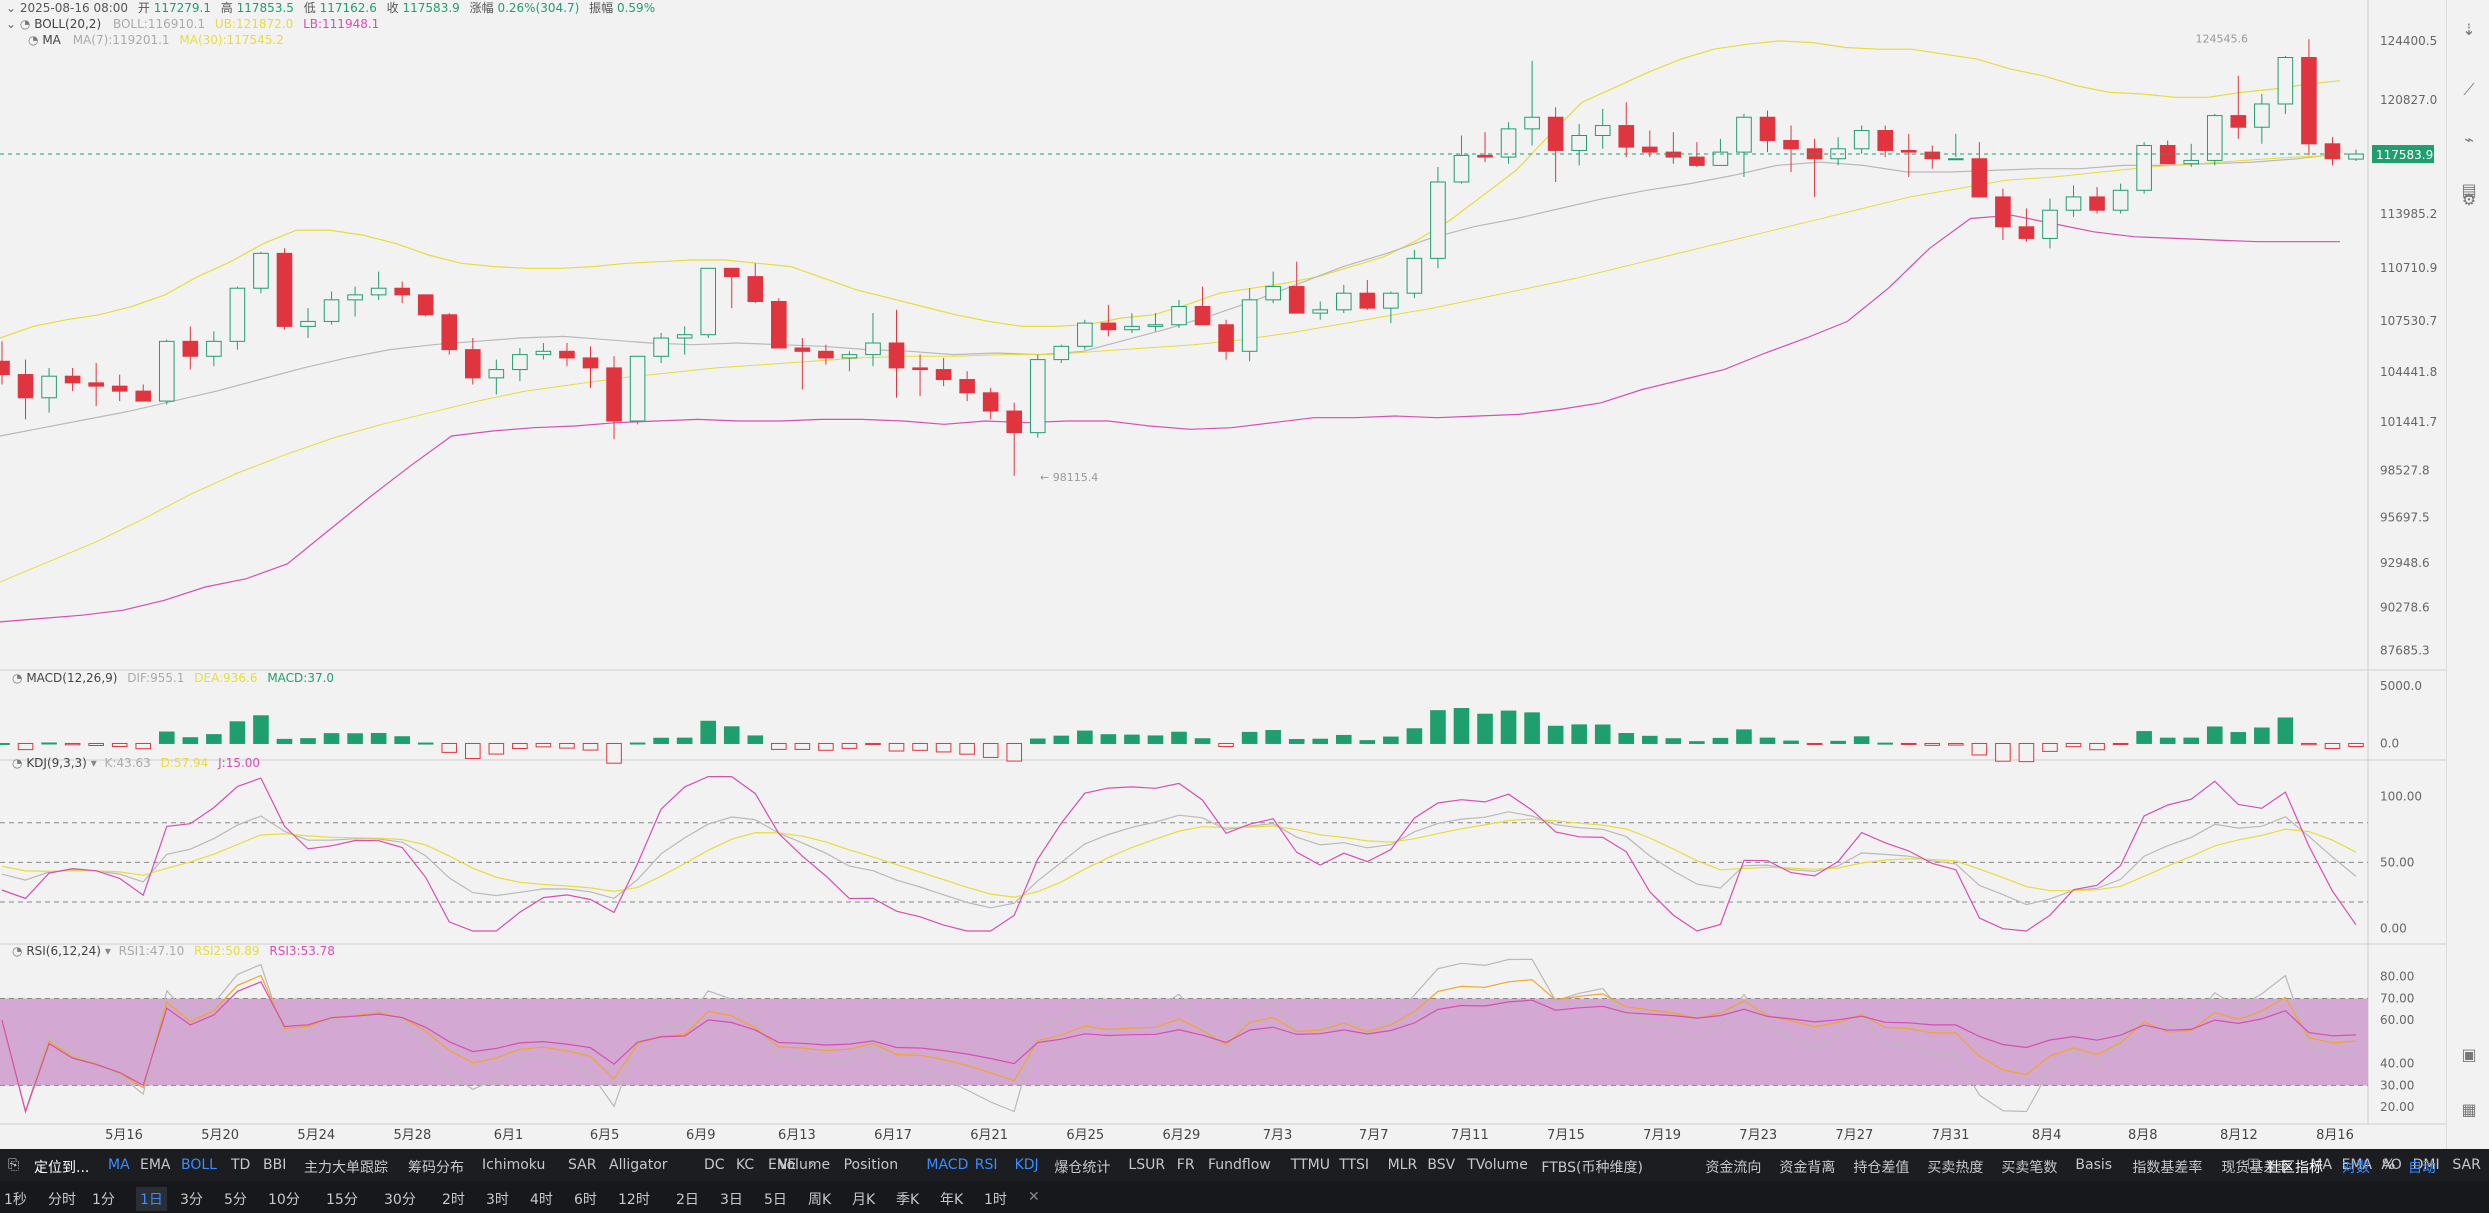 The image size is (2489, 1213). Describe the element at coordinates (2029, 1168) in the screenshot. I see `sub-indicator-item: 买卖笔数` at that location.